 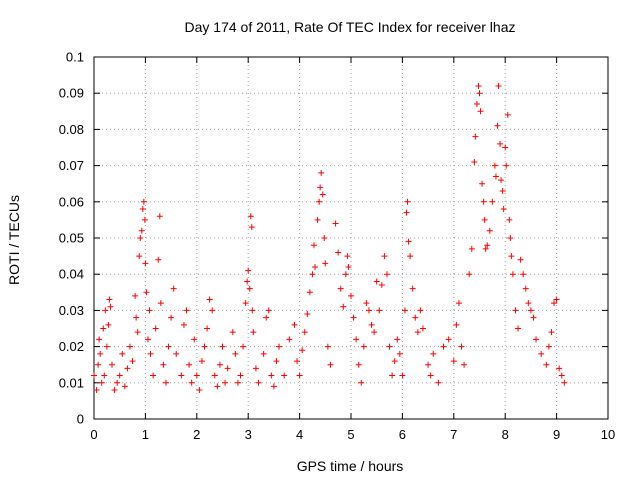 I want to click on y-tick-label: 0.1, so click(x=75, y=57).